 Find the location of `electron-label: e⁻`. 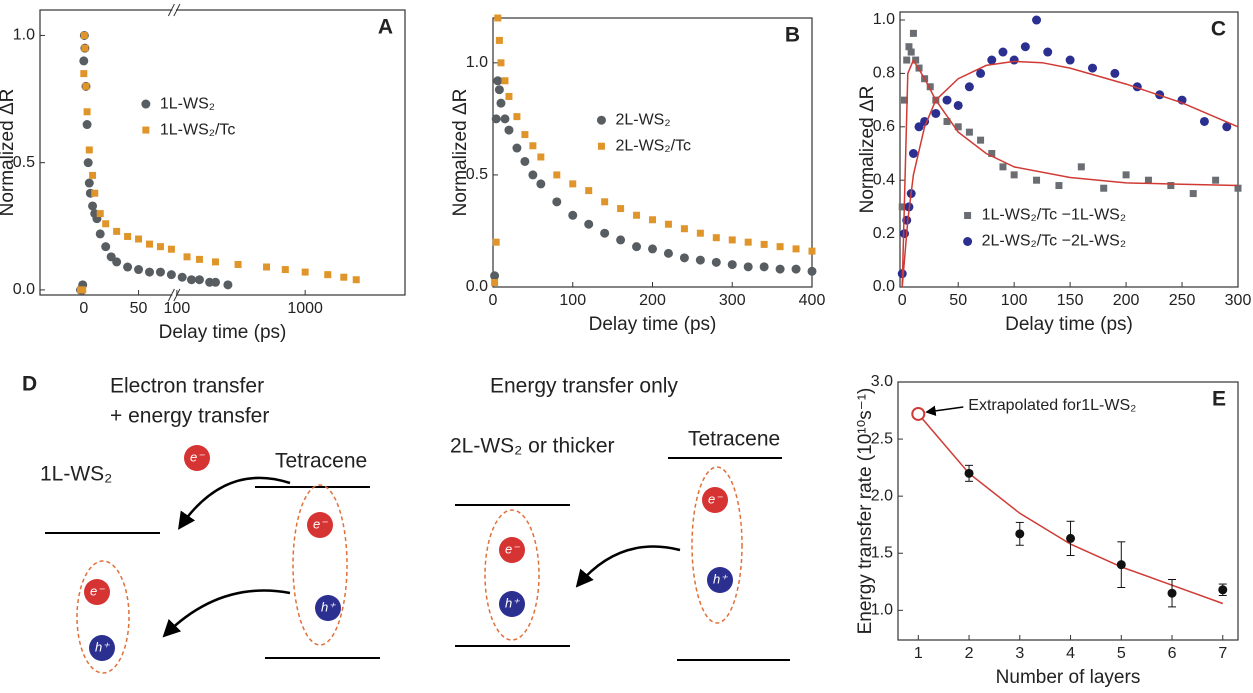

electron-label: e⁻ is located at coordinates (320, 523).